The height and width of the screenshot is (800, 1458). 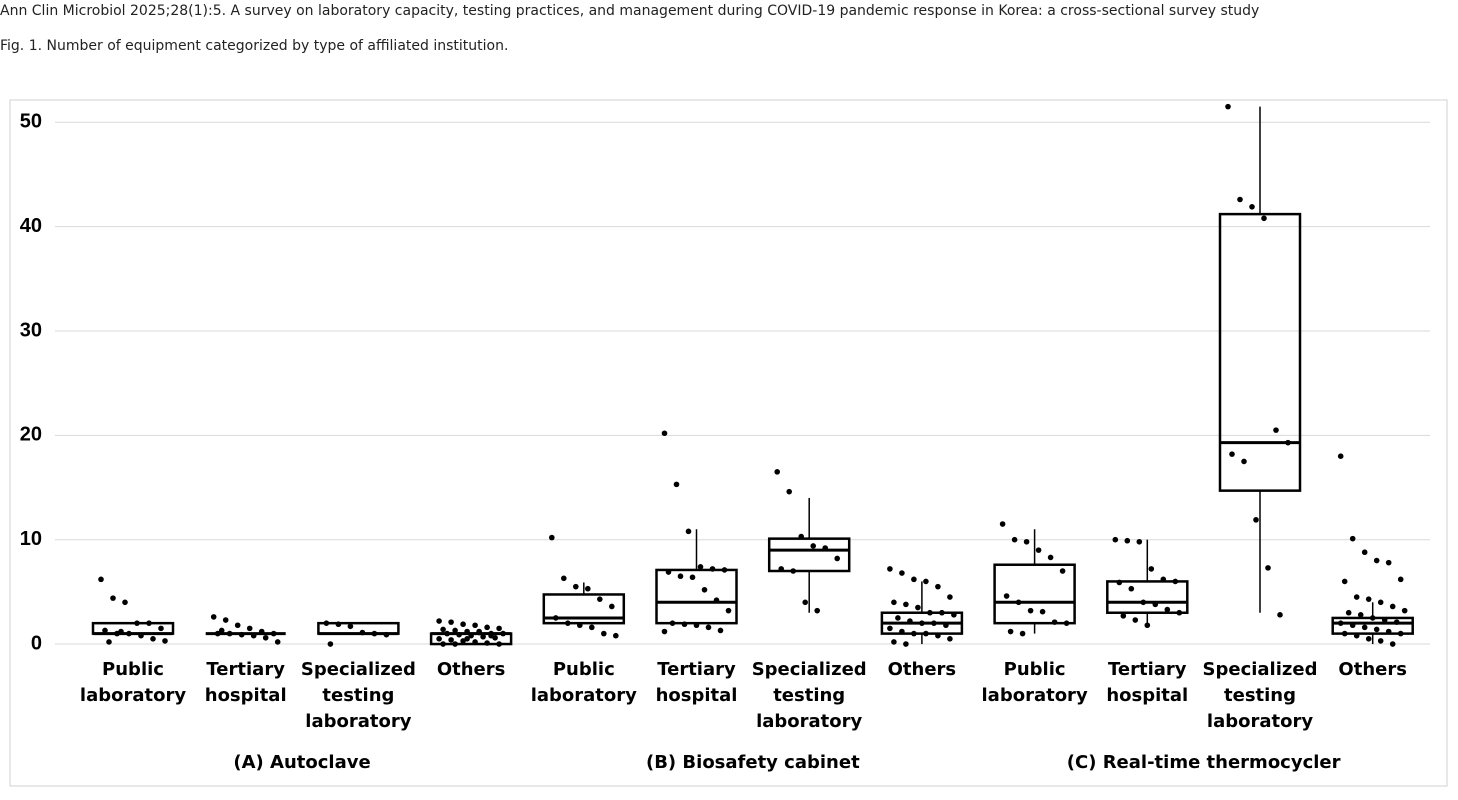 I want to click on y-tick-label: 10, so click(x=31, y=539).